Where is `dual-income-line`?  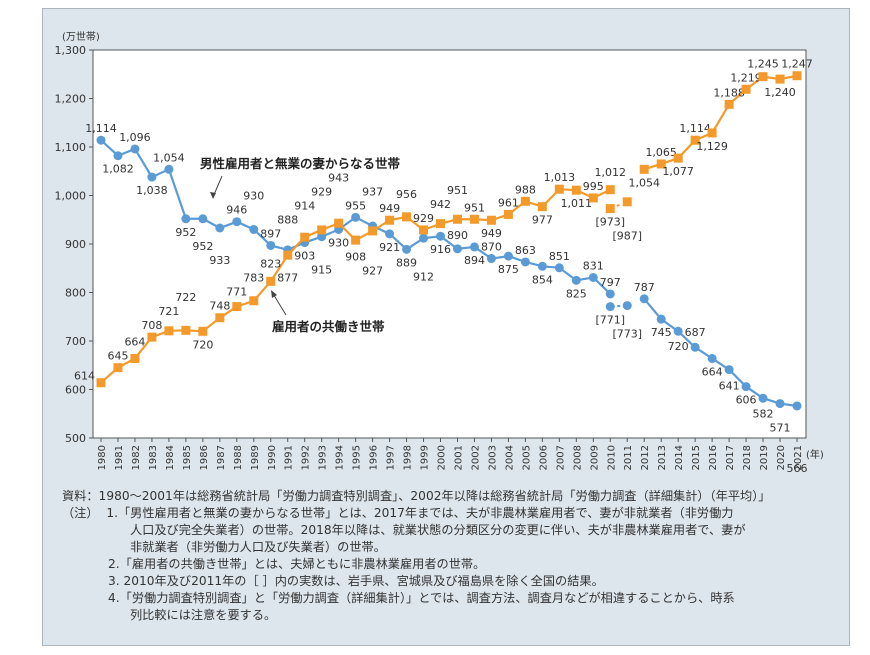 dual-income-line is located at coordinates (720, 122).